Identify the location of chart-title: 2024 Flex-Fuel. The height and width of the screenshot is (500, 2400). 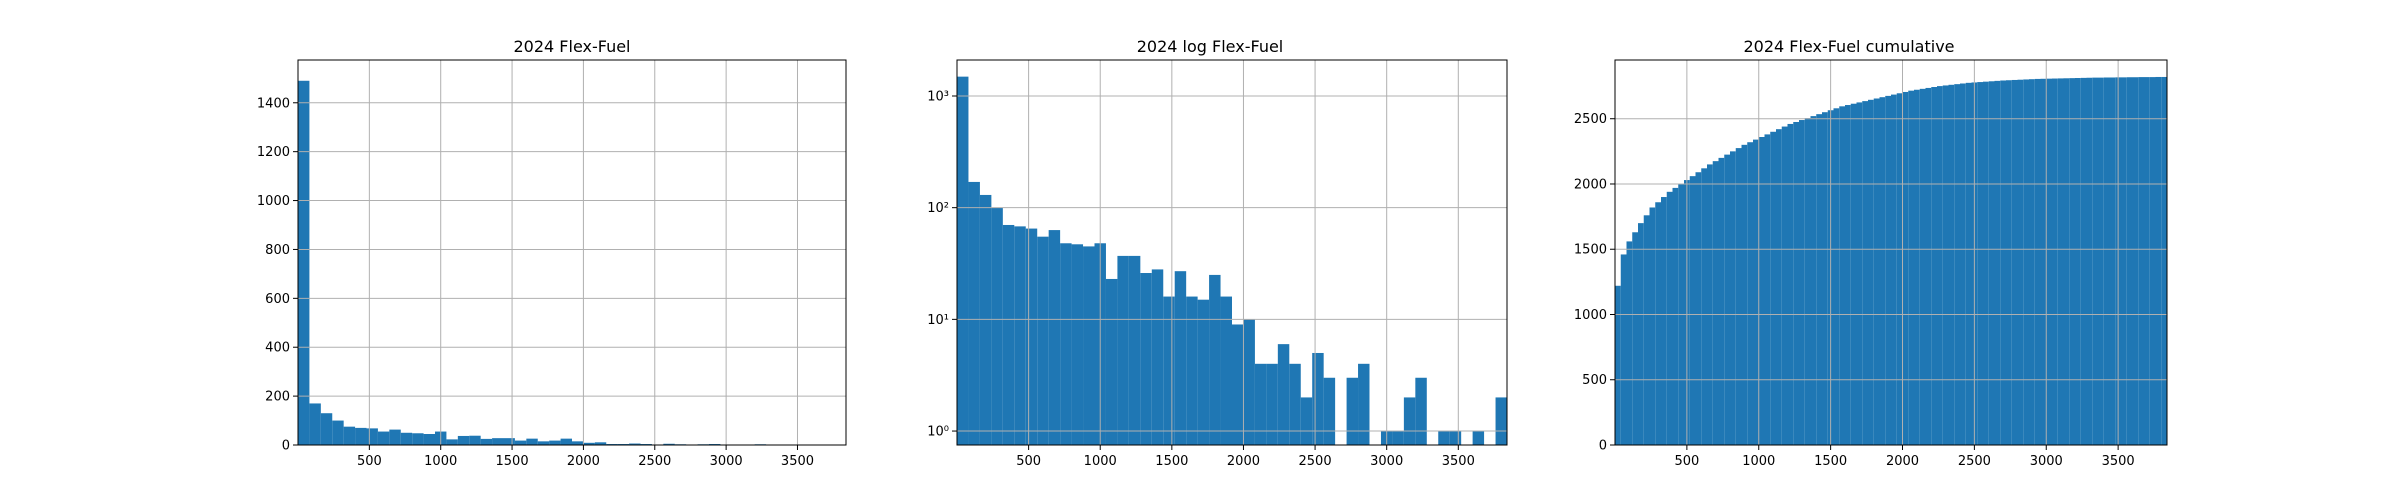
(571, 46).